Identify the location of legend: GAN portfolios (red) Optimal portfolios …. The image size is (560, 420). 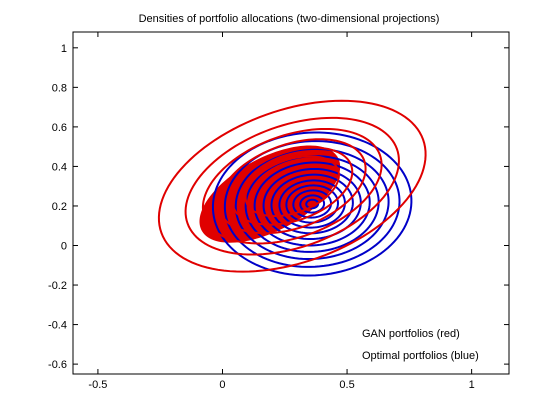
(420, 345).